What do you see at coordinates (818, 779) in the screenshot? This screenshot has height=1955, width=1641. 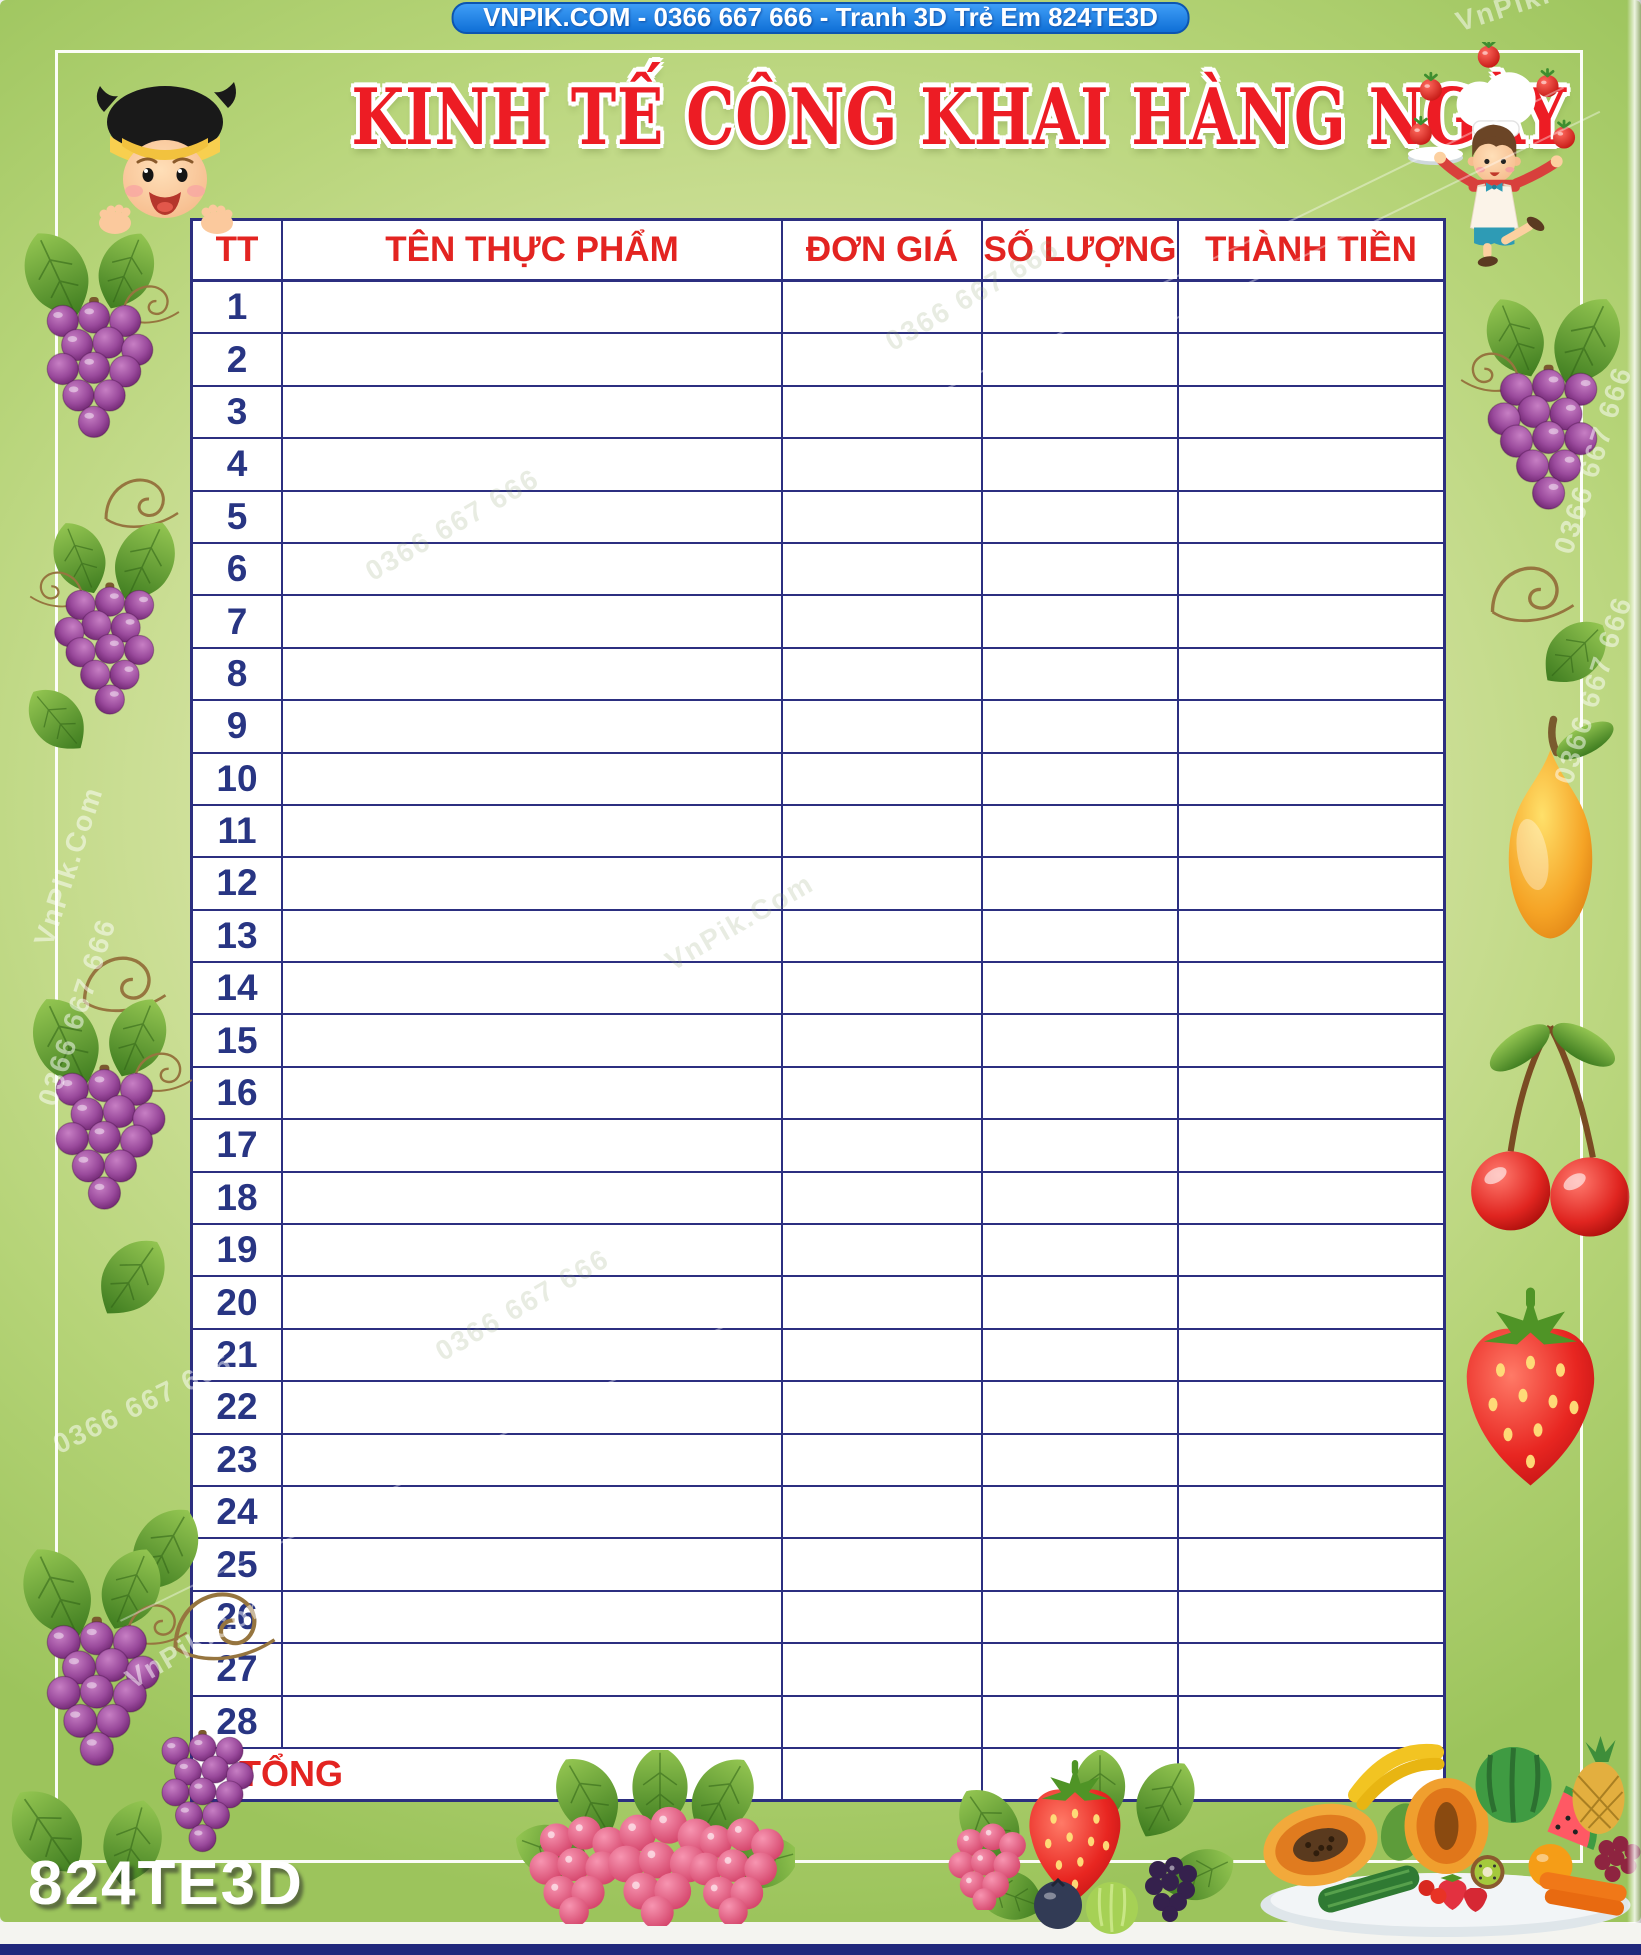 I see `table-row: 10` at bounding box center [818, 779].